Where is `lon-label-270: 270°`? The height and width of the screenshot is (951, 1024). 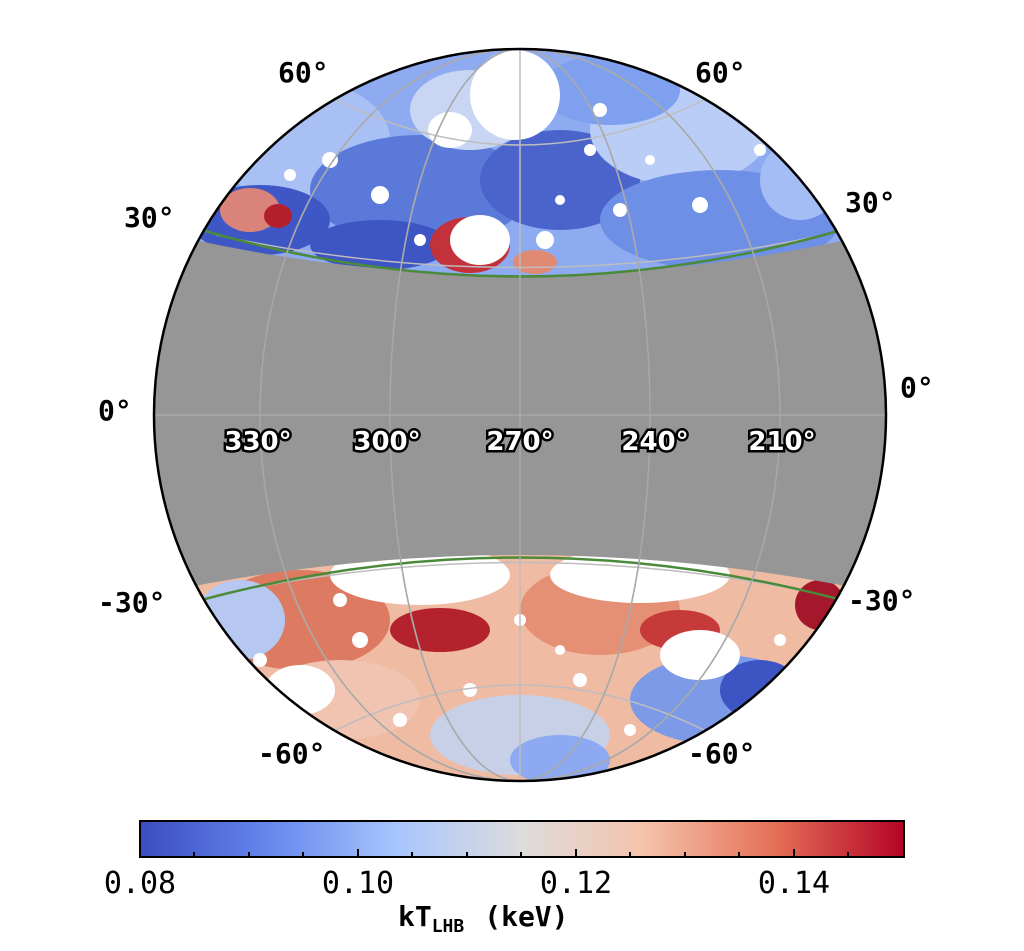
lon-label-270: 270° is located at coordinates (519, 442).